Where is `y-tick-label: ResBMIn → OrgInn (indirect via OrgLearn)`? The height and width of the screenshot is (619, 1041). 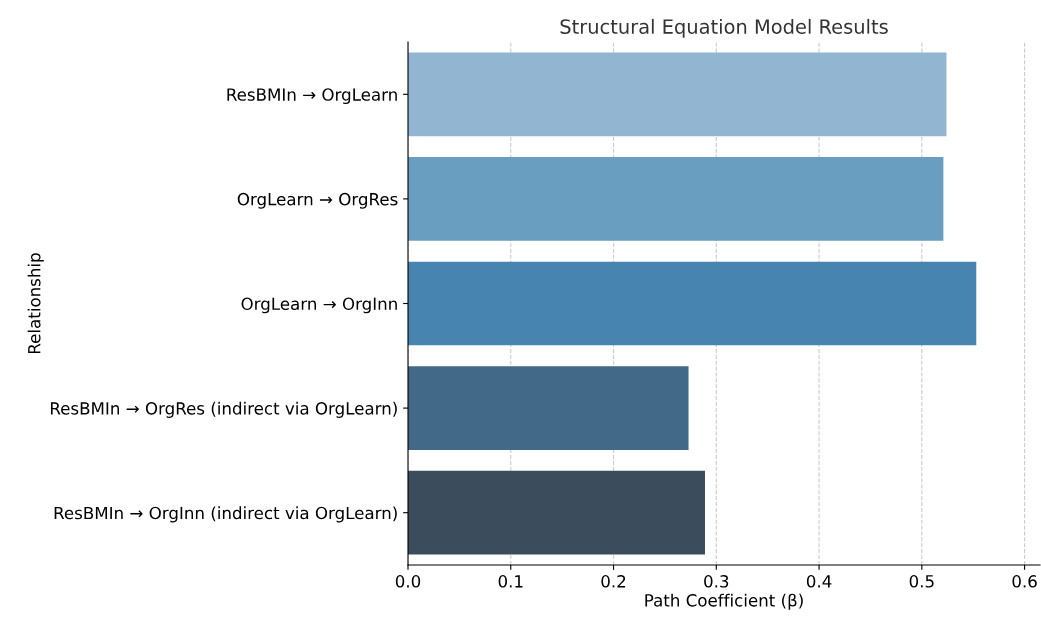 y-tick-label: ResBMIn → OrgInn (indirect via OrgLearn) is located at coordinates (225, 514).